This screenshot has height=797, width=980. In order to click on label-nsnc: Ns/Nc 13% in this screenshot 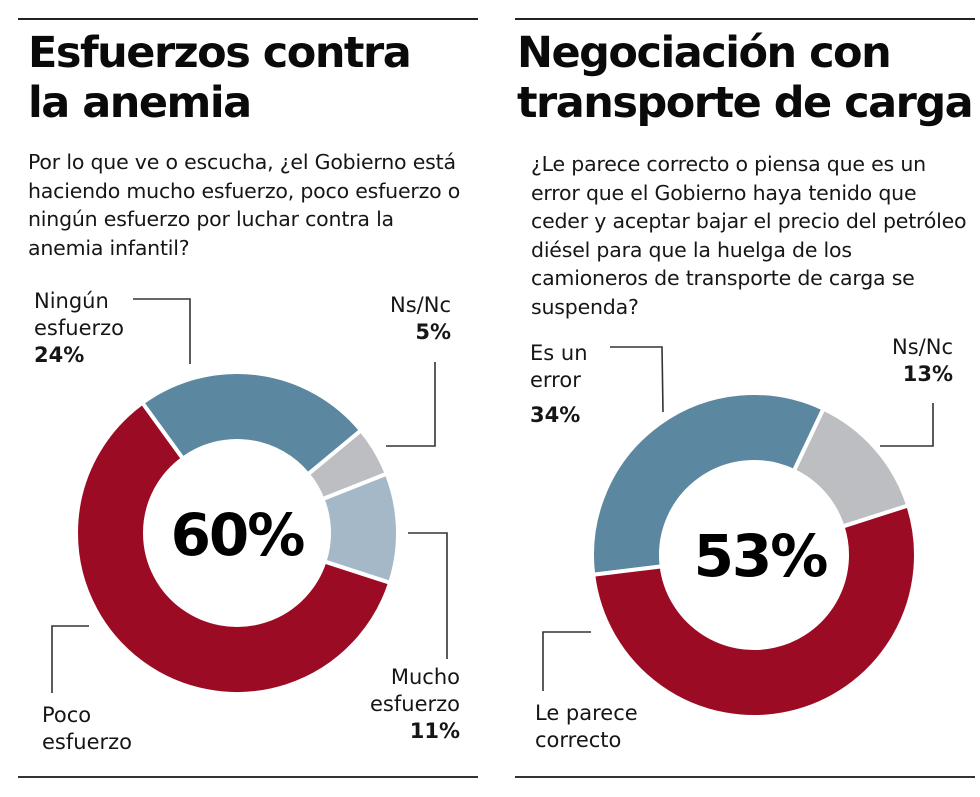, I will do `click(904, 361)`.